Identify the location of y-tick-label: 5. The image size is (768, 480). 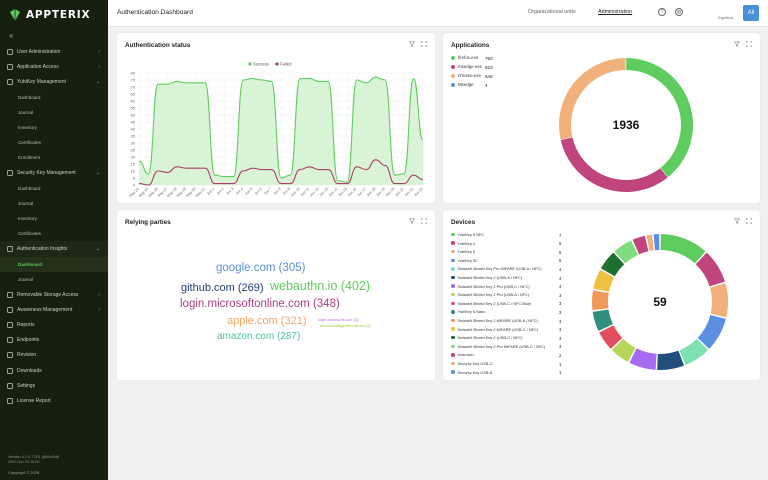
(134, 178).